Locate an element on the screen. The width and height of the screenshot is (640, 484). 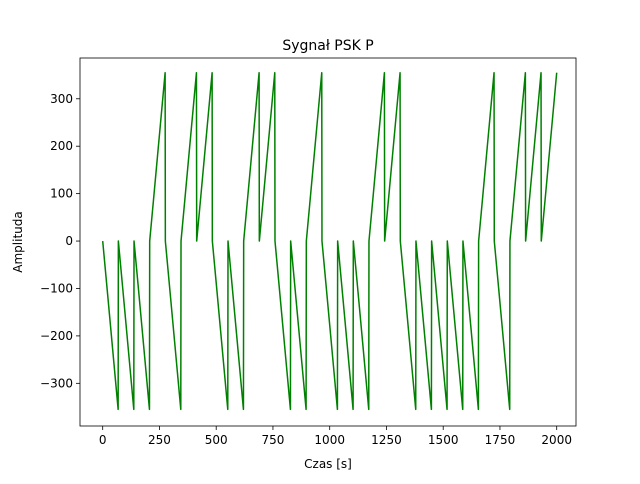
x-tick-label: 1000 is located at coordinates (329, 440).